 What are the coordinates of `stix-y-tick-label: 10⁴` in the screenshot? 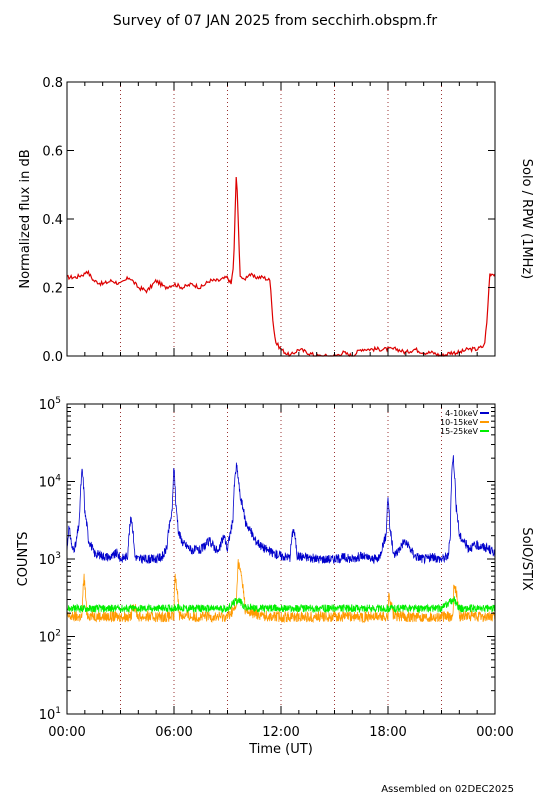 It's located at (50, 482).